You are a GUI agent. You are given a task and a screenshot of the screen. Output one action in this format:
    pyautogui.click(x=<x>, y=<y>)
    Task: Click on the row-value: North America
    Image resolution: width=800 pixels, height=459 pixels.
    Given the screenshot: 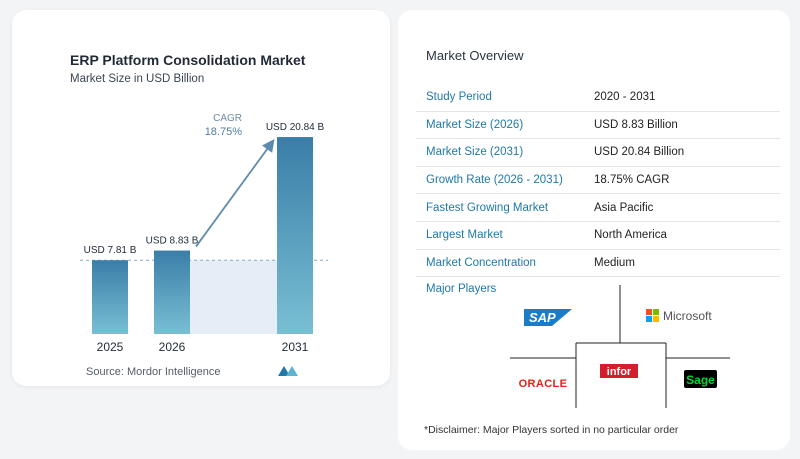 What is the action you would take?
    pyautogui.click(x=687, y=235)
    